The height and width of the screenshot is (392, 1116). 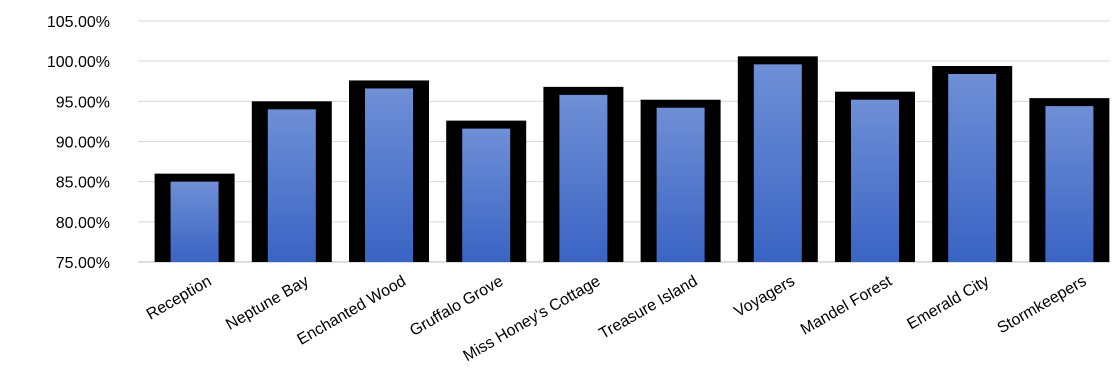 I want to click on y-tick-label: 95.00%, so click(x=83, y=102).